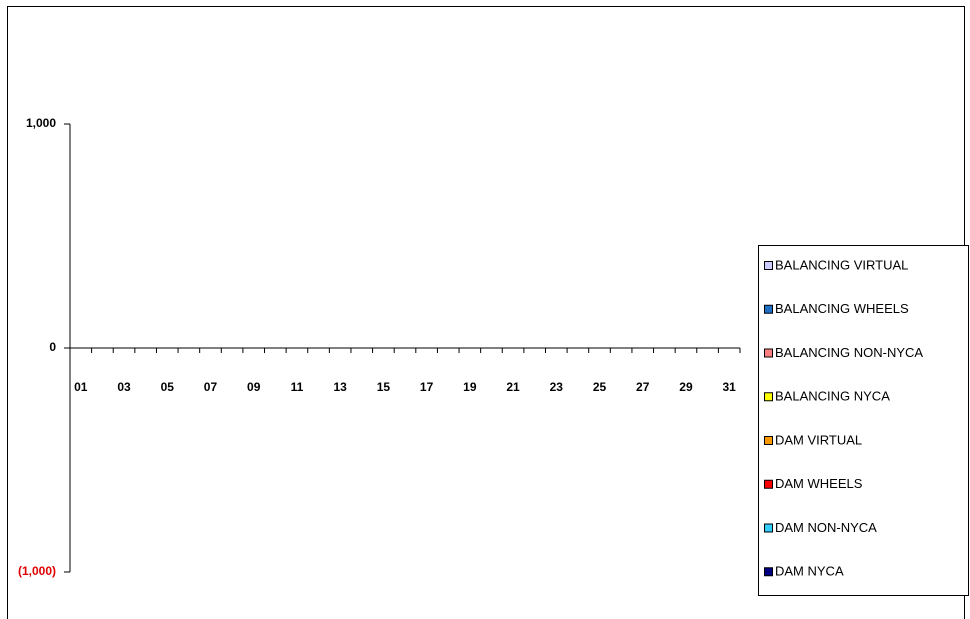 This screenshot has height=619, width=970. I want to click on x-tick-label: 05, so click(168, 387).